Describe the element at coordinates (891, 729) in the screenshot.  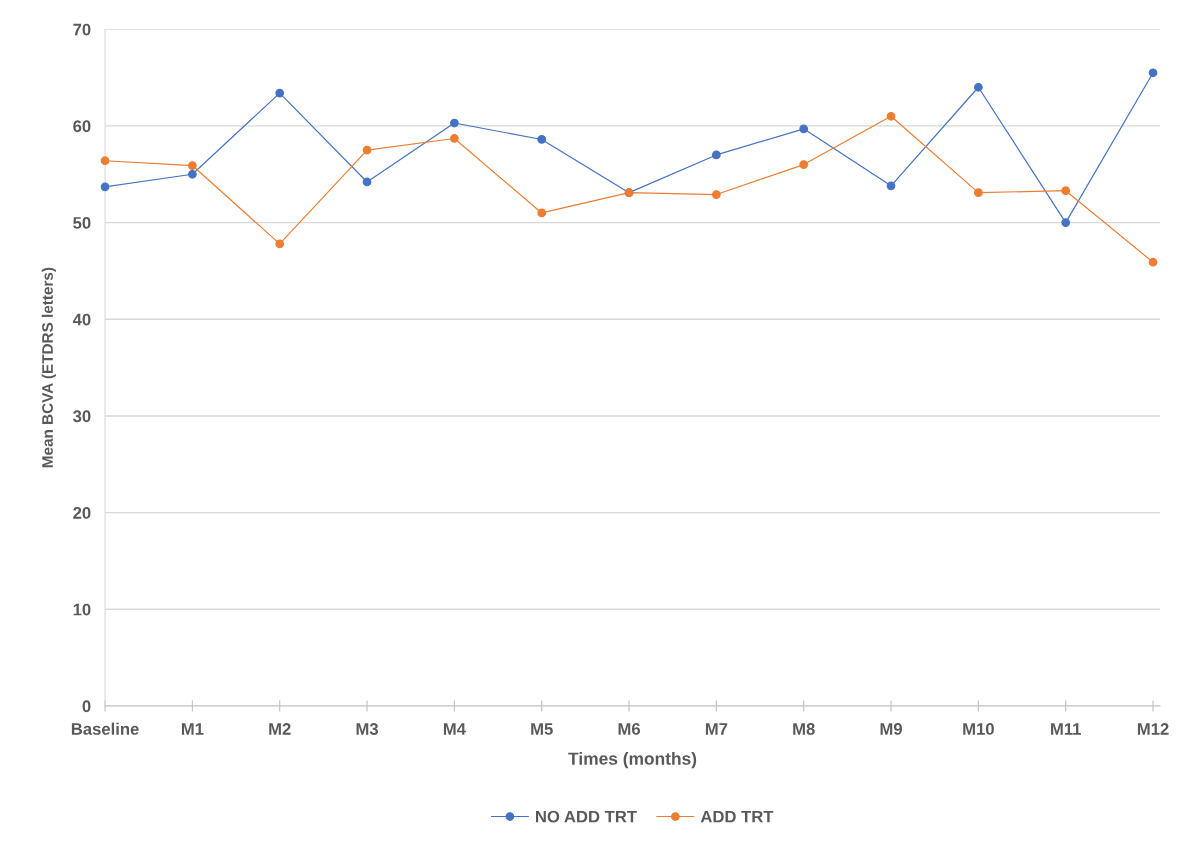
I see `x-tick-label: M9` at that location.